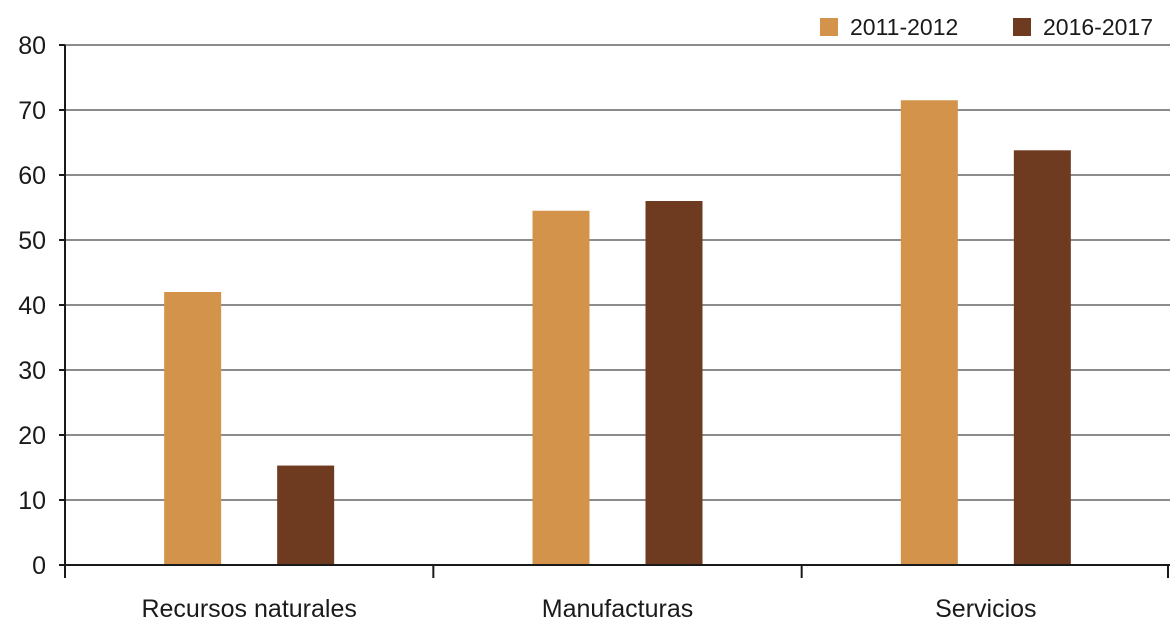  I want to click on bar-2011-2012-manufacturas, so click(561, 387).